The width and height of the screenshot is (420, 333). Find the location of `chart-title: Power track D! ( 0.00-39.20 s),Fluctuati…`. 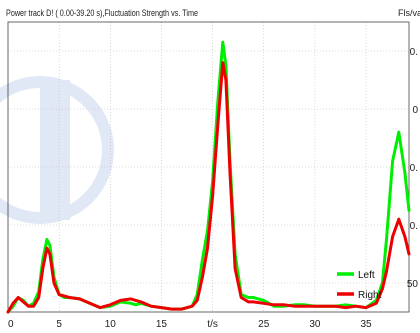

chart-title: Power track D! ( 0.00-39.20 s),Fluctuati… is located at coordinates (102, 13).